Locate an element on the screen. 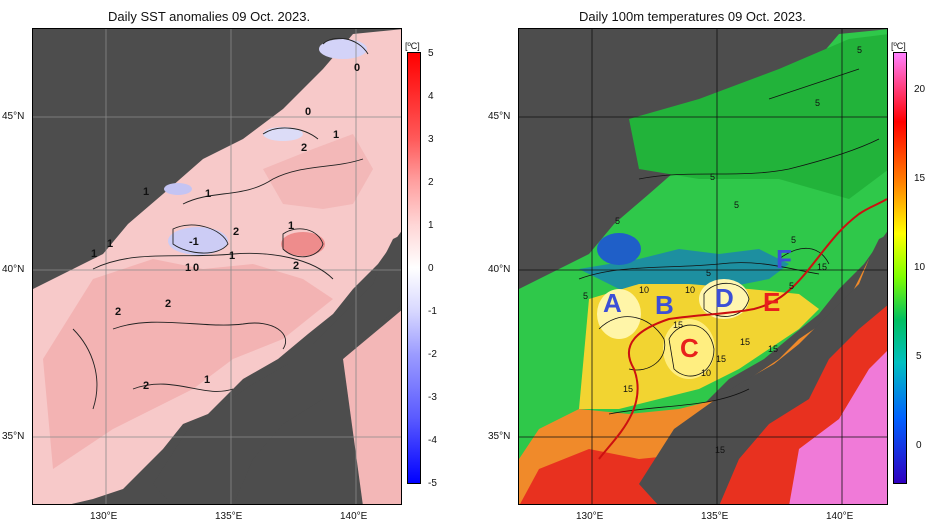 The image size is (933, 526). right-lat-label: 45°N is located at coordinates (499, 116).